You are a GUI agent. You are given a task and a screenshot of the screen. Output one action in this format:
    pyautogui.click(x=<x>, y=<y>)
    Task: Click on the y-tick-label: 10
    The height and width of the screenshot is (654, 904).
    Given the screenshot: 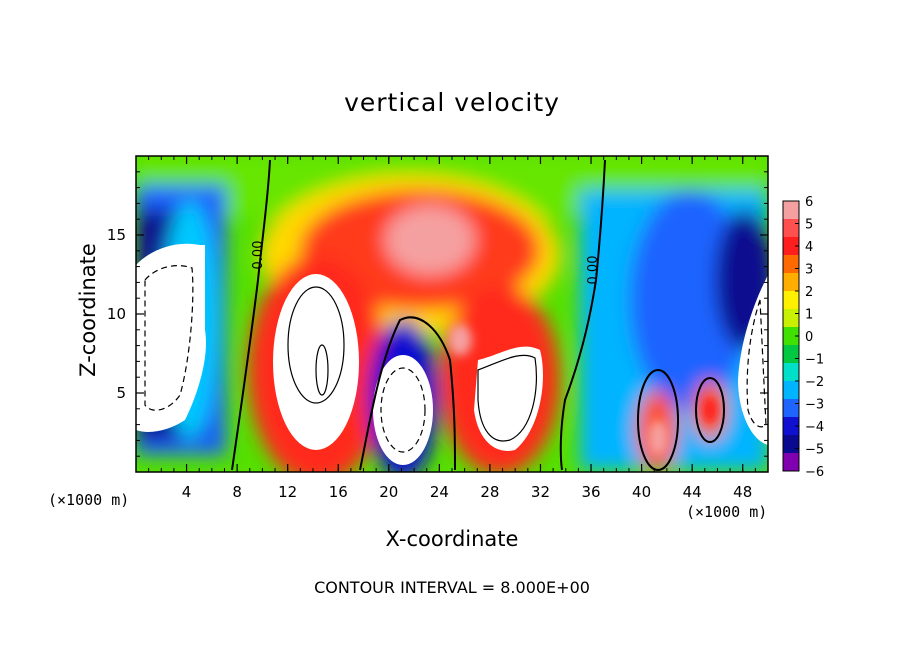 What is the action you would take?
    pyautogui.click(x=116, y=314)
    